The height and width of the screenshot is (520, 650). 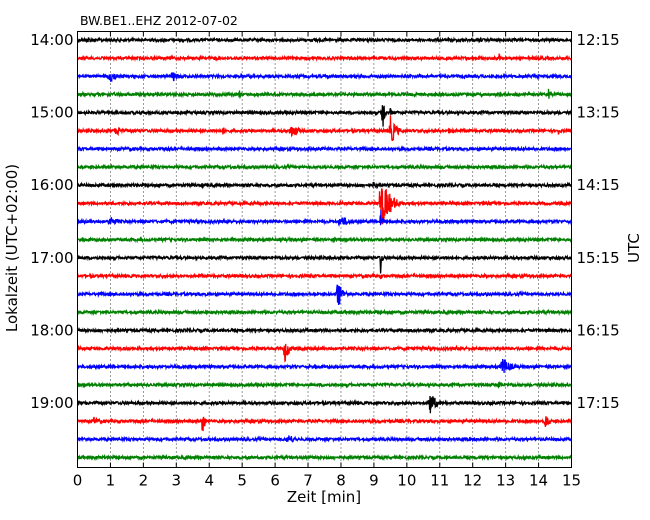 What do you see at coordinates (51, 113) in the screenshot?
I see `y-tick-label-left: 15:00` at bounding box center [51, 113].